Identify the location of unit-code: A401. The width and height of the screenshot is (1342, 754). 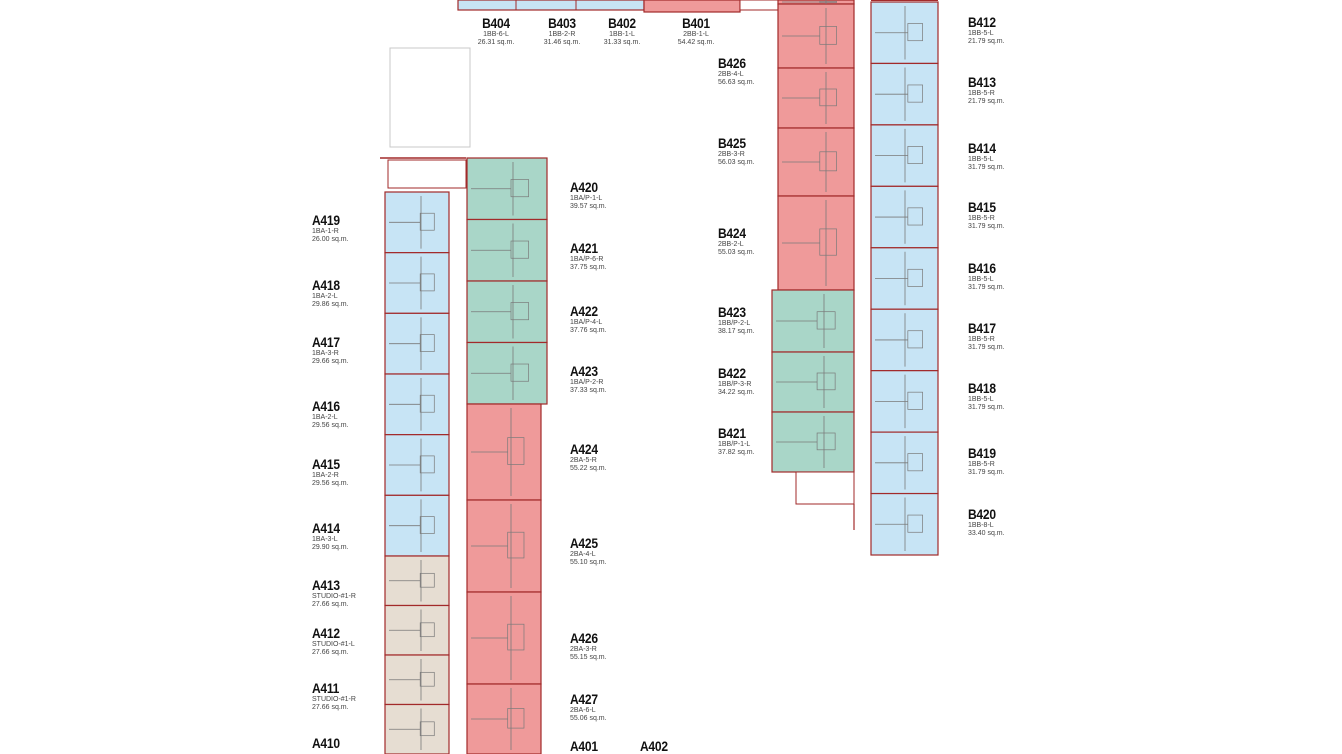
(584, 746).